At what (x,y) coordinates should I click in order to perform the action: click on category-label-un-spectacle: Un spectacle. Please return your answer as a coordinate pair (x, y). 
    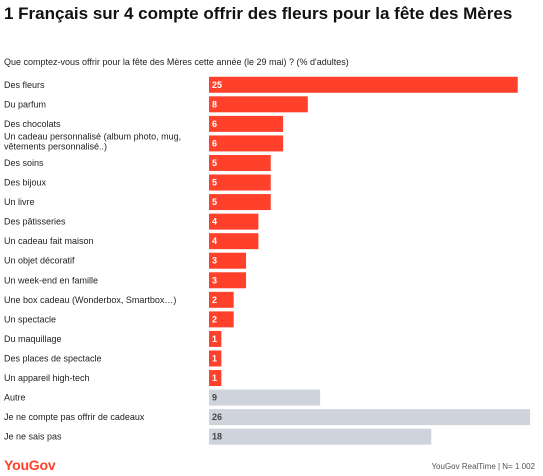
    Looking at the image, I should click on (30, 319).